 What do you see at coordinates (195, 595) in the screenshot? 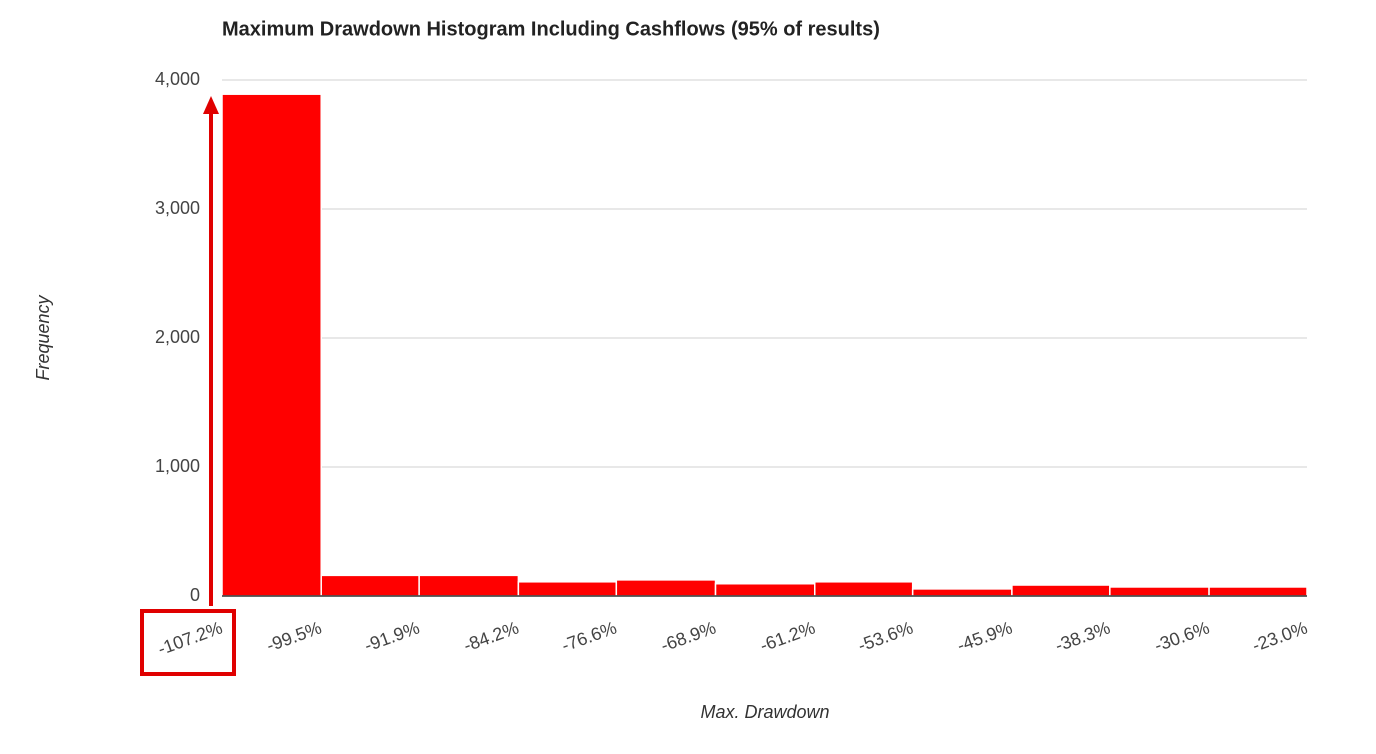
I see `y-tick-label: 0` at bounding box center [195, 595].